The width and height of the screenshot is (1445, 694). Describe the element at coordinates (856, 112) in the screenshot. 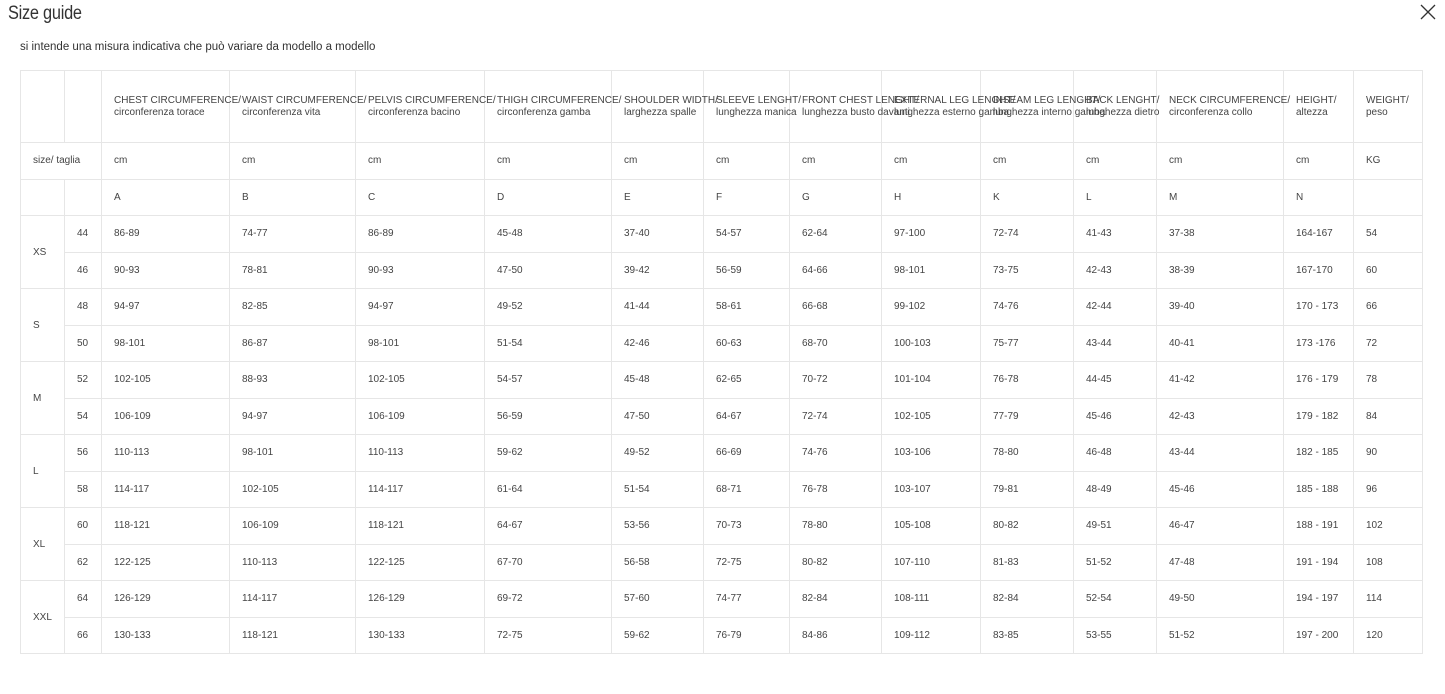

I see `column-header-it: lunghezza busto davanti` at that location.